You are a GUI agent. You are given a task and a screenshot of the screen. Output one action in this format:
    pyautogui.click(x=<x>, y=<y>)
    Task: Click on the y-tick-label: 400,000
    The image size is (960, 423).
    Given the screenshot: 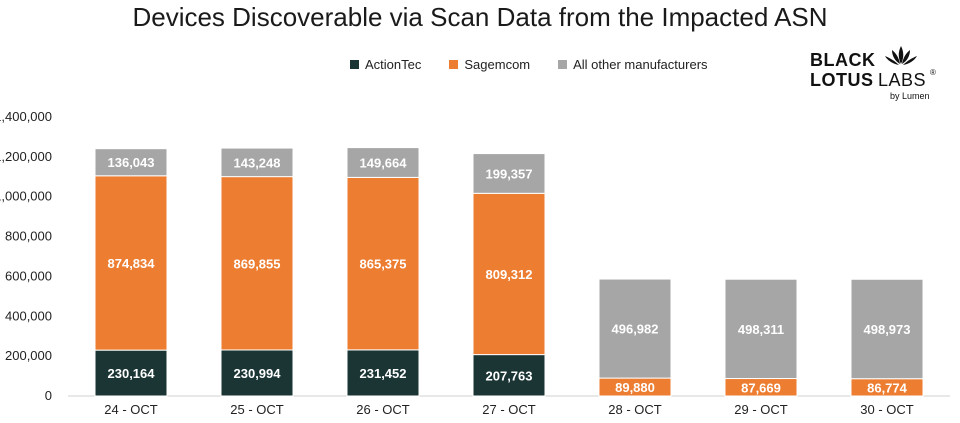 What is the action you would take?
    pyautogui.click(x=28, y=315)
    